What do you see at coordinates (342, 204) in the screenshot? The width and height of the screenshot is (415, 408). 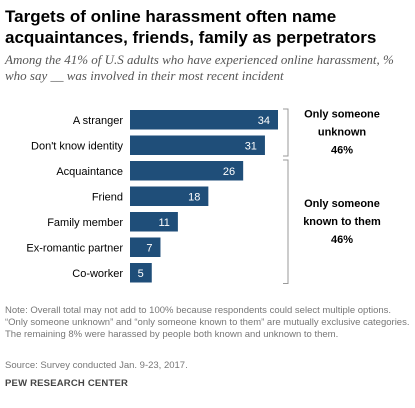 I see `group-label-1-line1: Only someone` at bounding box center [342, 204].